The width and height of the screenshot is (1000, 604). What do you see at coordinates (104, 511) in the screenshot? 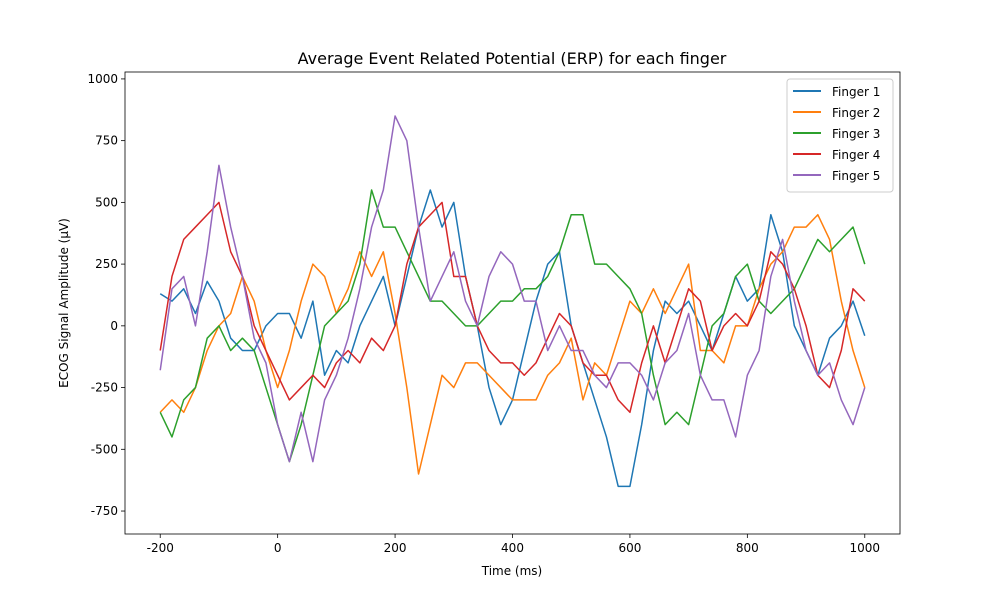
I see `y-tick-label: -750` at bounding box center [104, 511].